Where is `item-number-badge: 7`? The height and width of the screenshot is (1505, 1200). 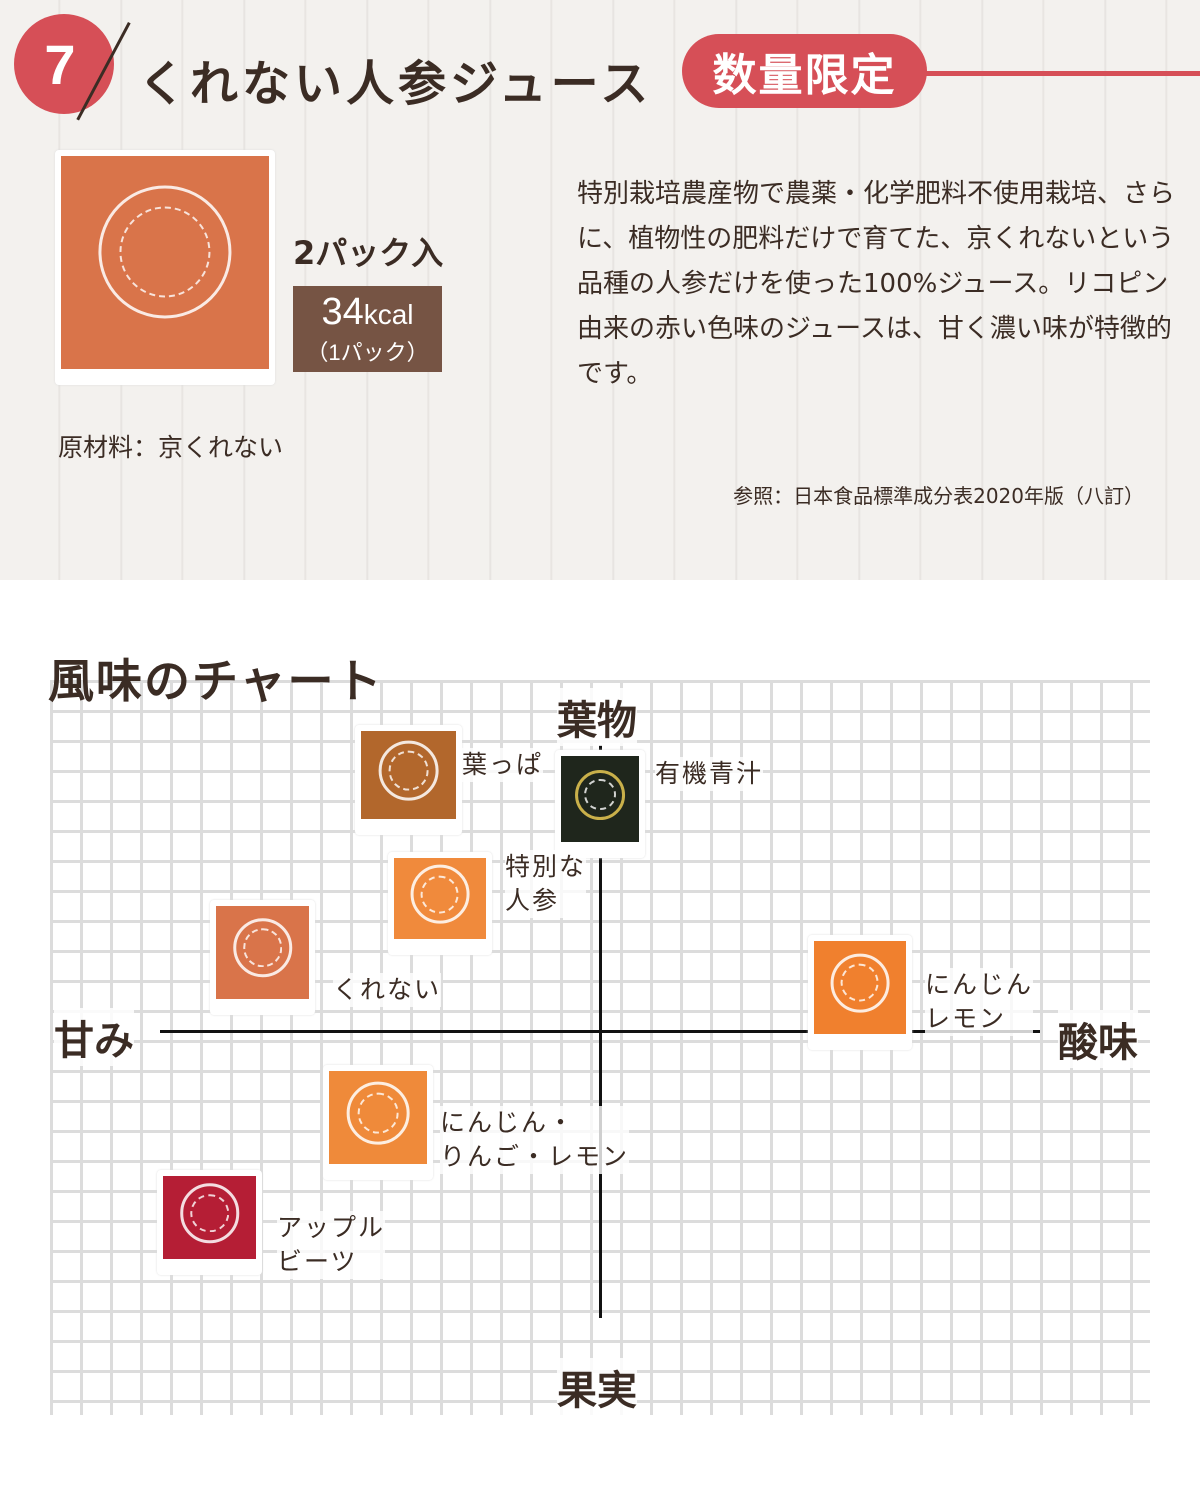 item-number-badge: 7 is located at coordinates (64, 64).